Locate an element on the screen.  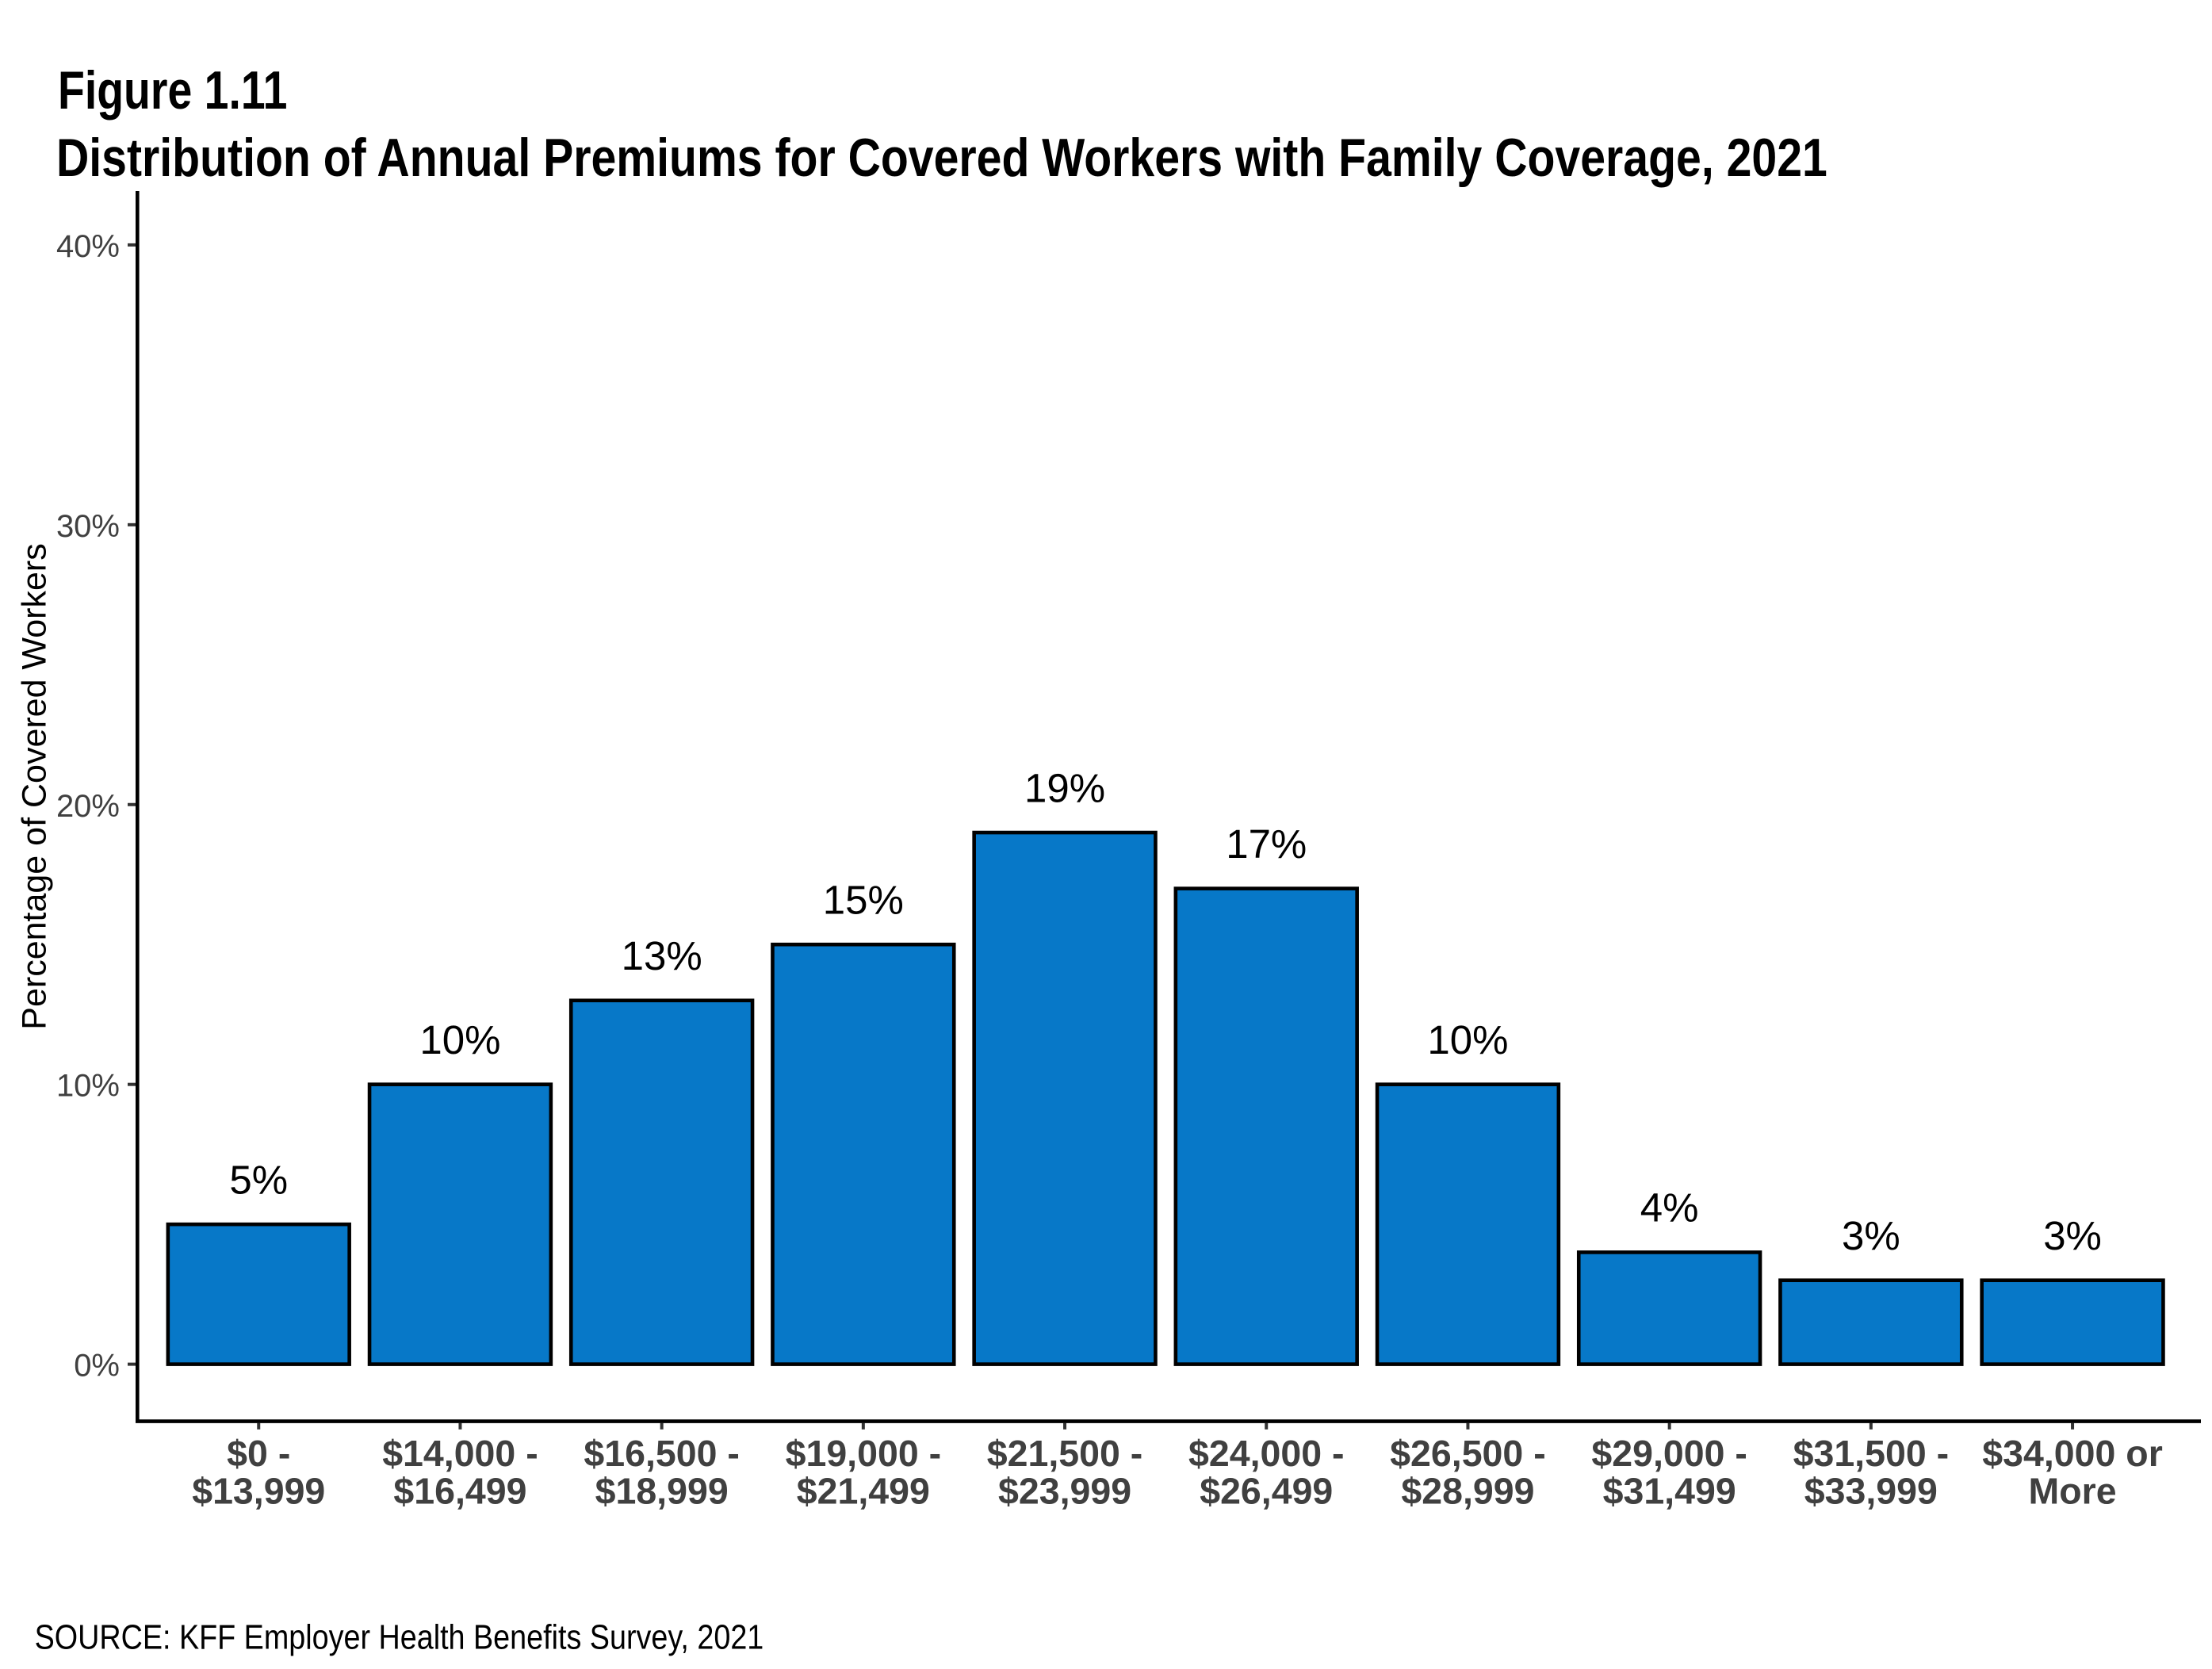
x-tick-label: $14,000 - is located at coordinates (460, 1453).